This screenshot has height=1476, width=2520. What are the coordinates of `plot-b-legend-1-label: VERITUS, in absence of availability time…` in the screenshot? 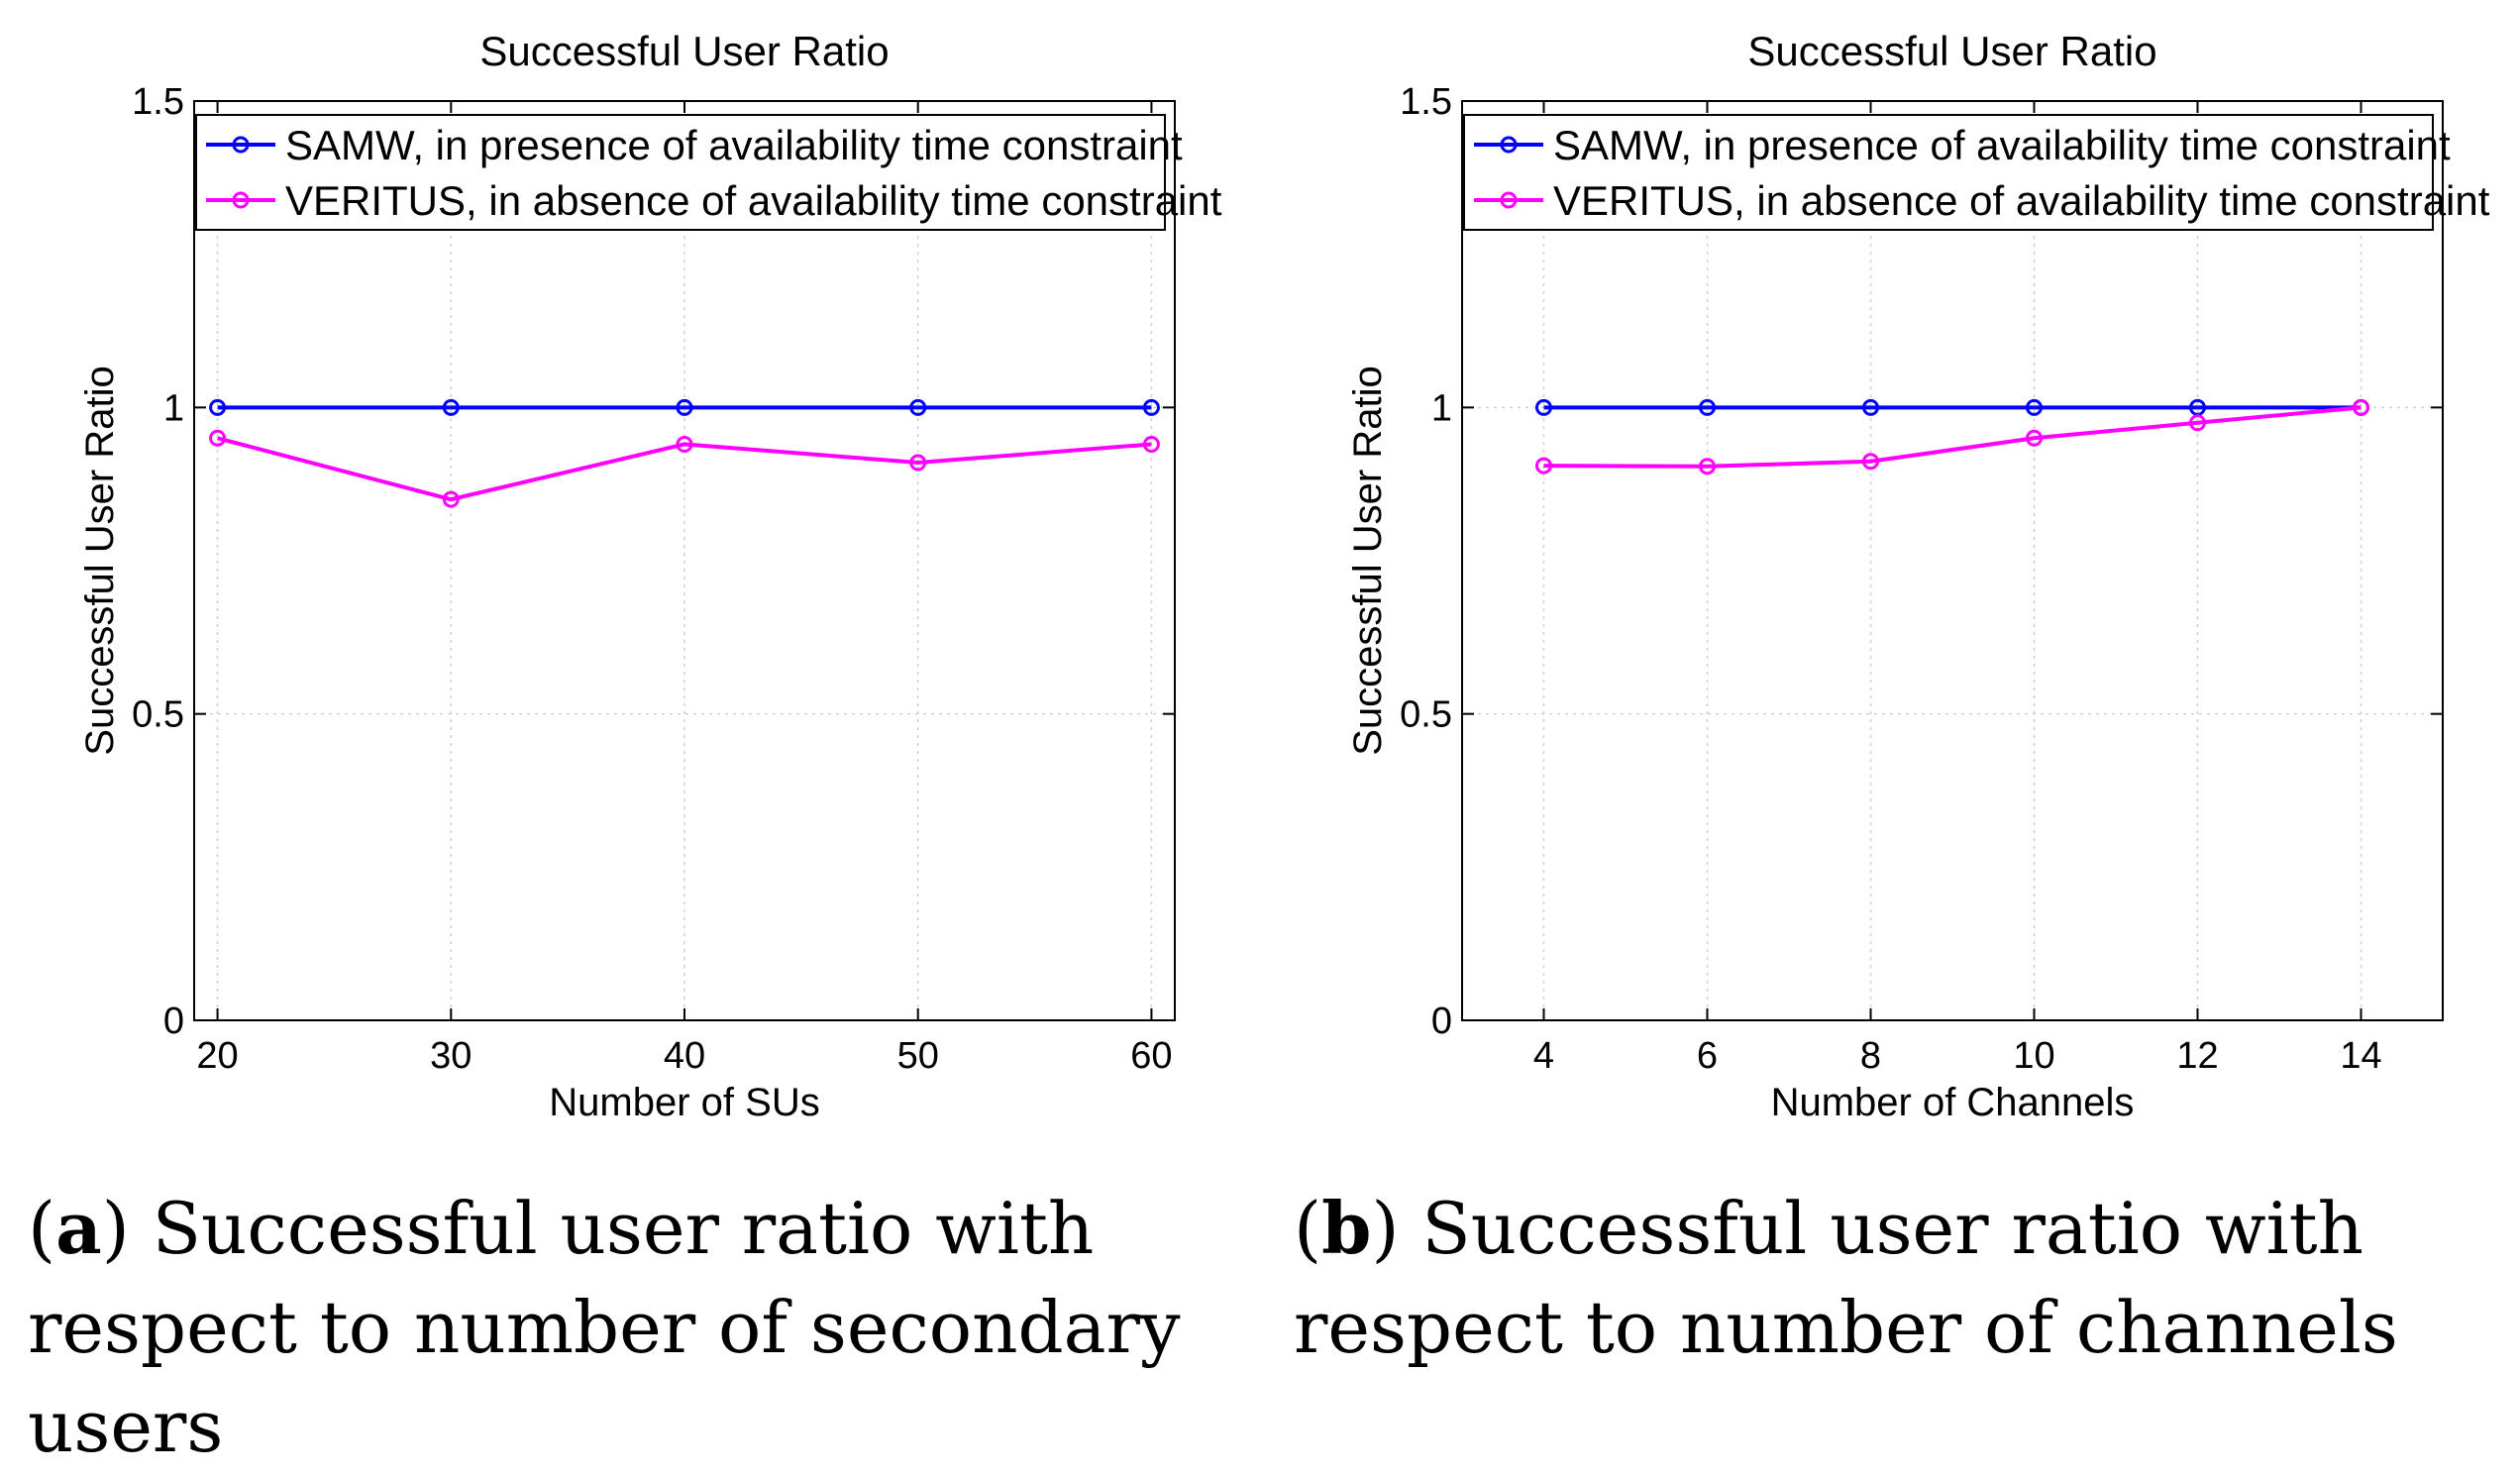 It's located at (2021, 200).